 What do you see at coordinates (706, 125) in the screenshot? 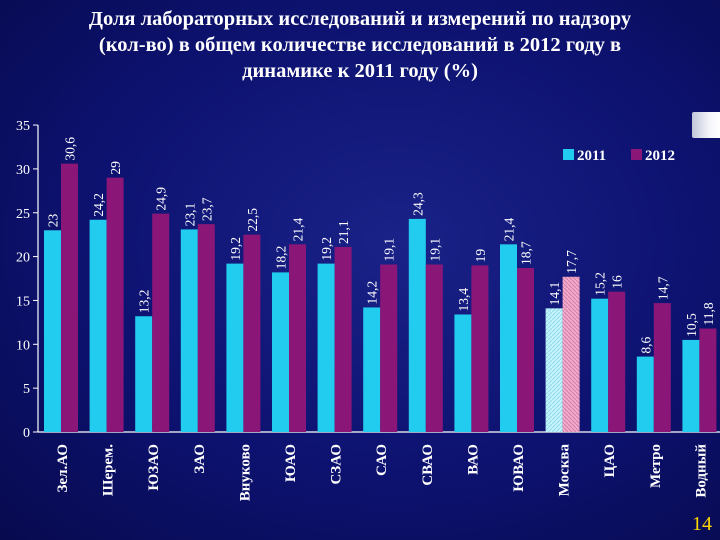
I see `decorative-tab` at bounding box center [706, 125].